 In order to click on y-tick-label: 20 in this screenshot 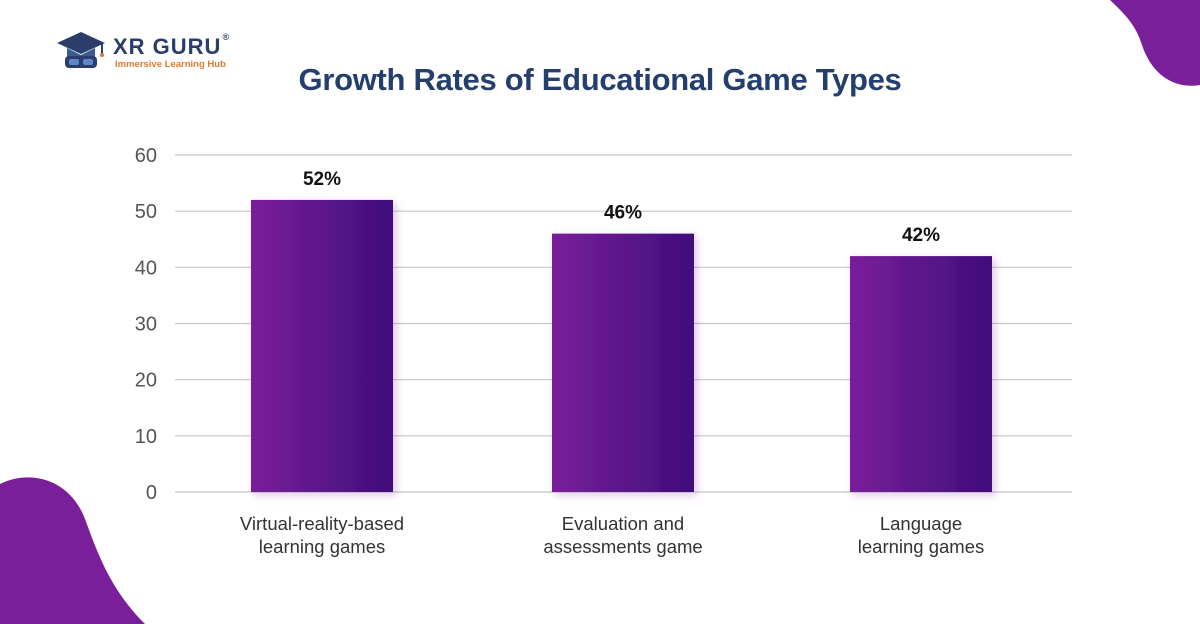, I will do `click(146, 381)`.